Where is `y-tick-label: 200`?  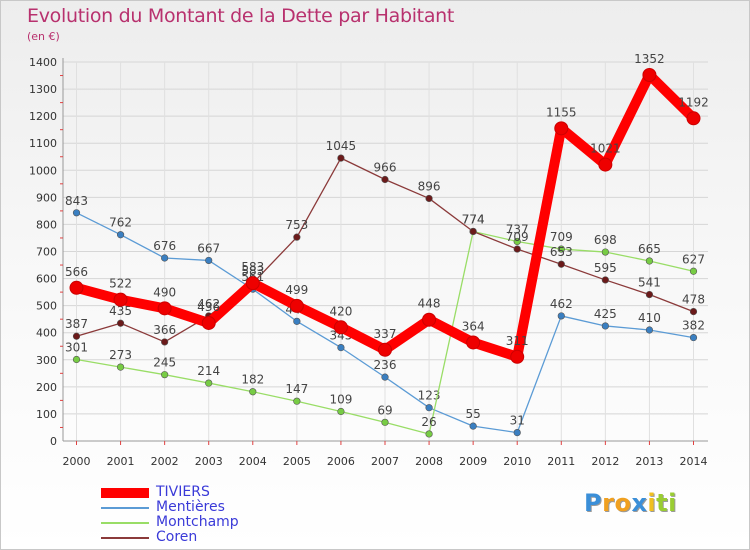 y-tick-label: 200 is located at coordinates (46, 387).